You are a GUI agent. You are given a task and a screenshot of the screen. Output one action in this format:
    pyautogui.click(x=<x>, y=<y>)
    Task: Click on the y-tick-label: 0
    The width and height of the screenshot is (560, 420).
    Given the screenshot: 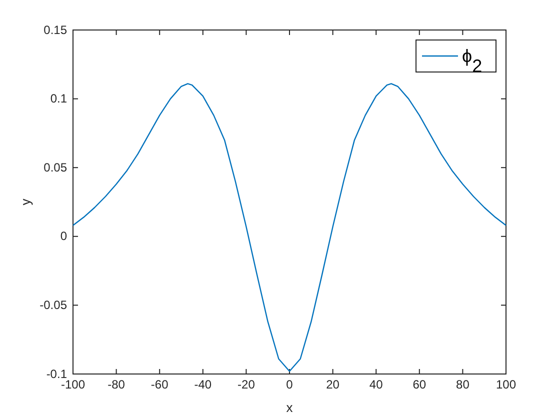 What is the action you would take?
    pyautogui.click(x=64, y=236)
    